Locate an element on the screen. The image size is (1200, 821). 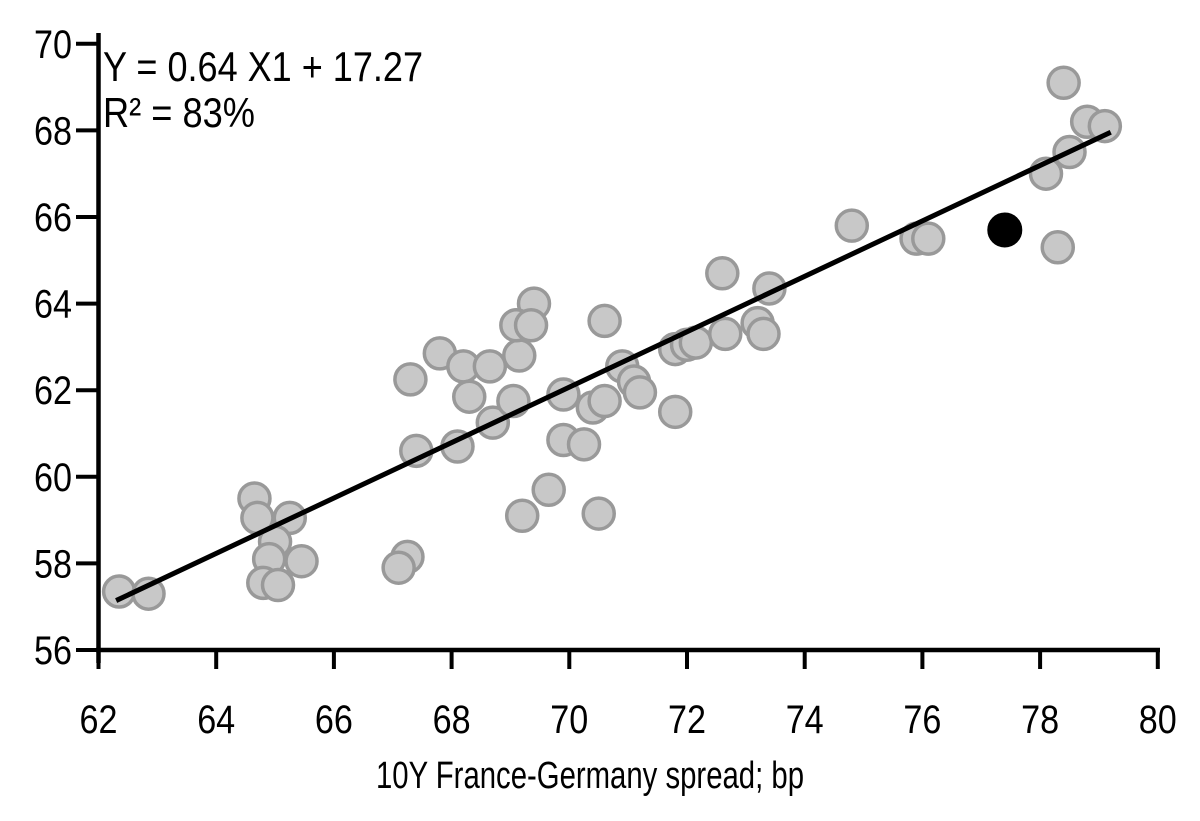
x-tick-label: 64 is located at coordinates (216, 720).